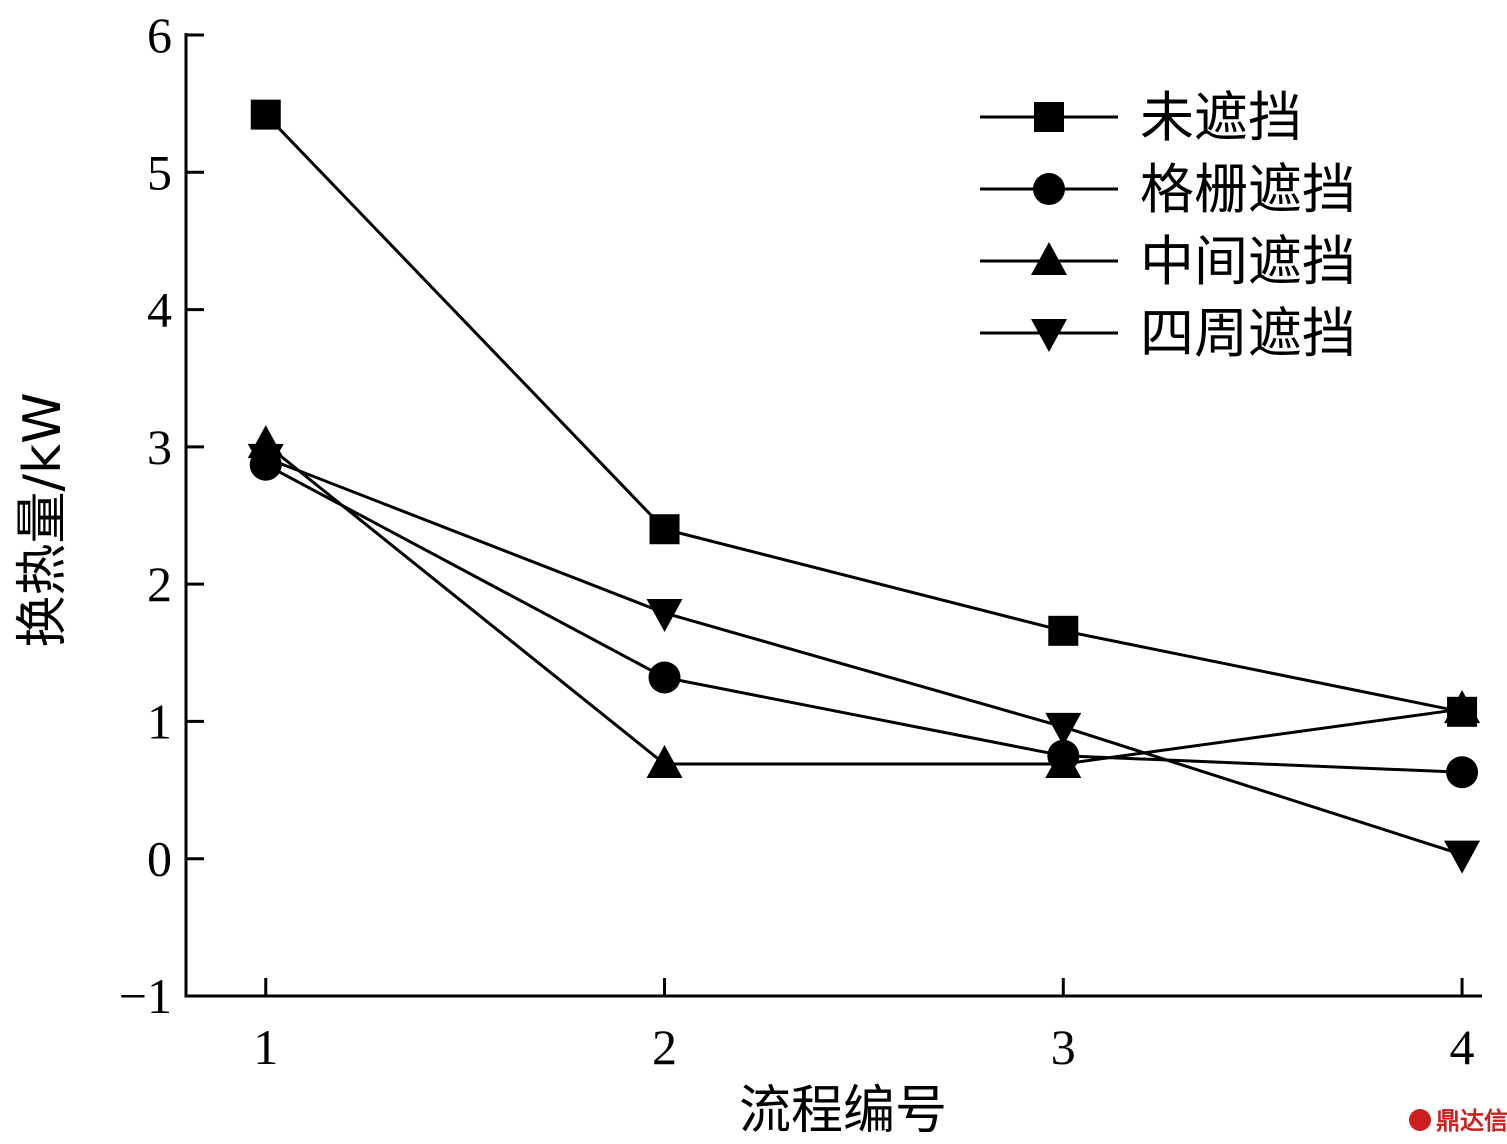  Describe the element at coordinates (265, 1047) in the screenshot. I see `x-tick-label: 1` at that location.